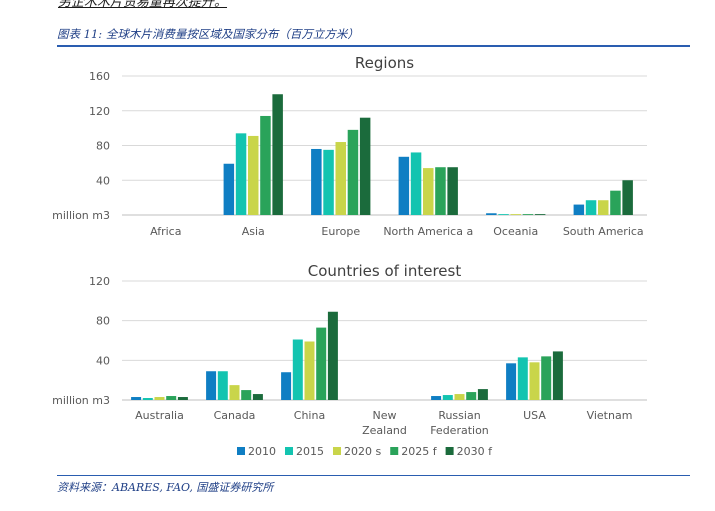  What do you see at coordinates (459, 415) in the screenshot?
I see `x-tick-label: Russian` at bounding box center [459, 415].